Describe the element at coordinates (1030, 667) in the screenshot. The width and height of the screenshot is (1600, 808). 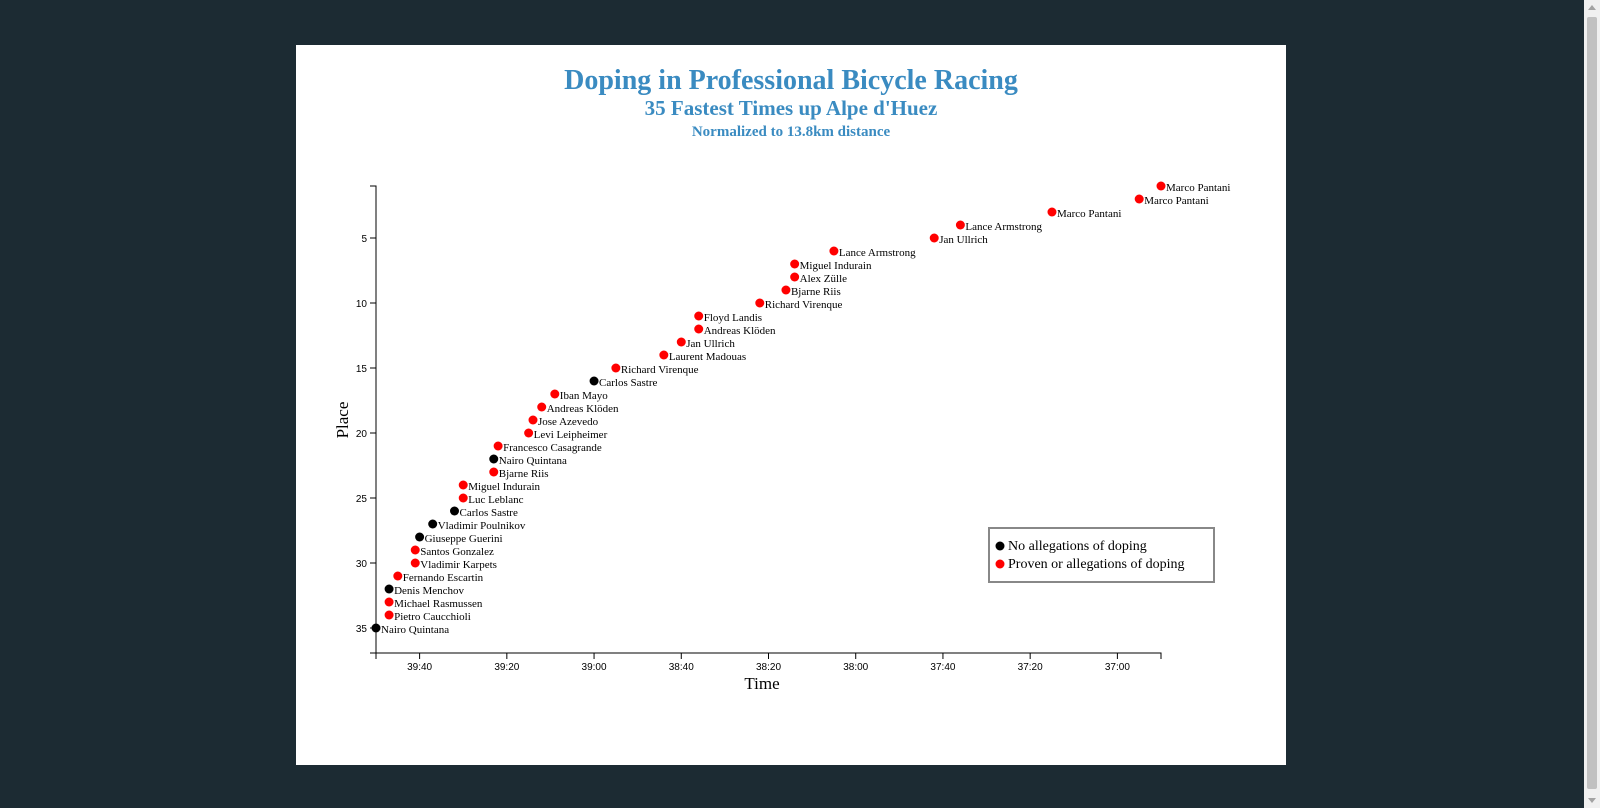
I see `x-tick-label: 37:20` at that location.